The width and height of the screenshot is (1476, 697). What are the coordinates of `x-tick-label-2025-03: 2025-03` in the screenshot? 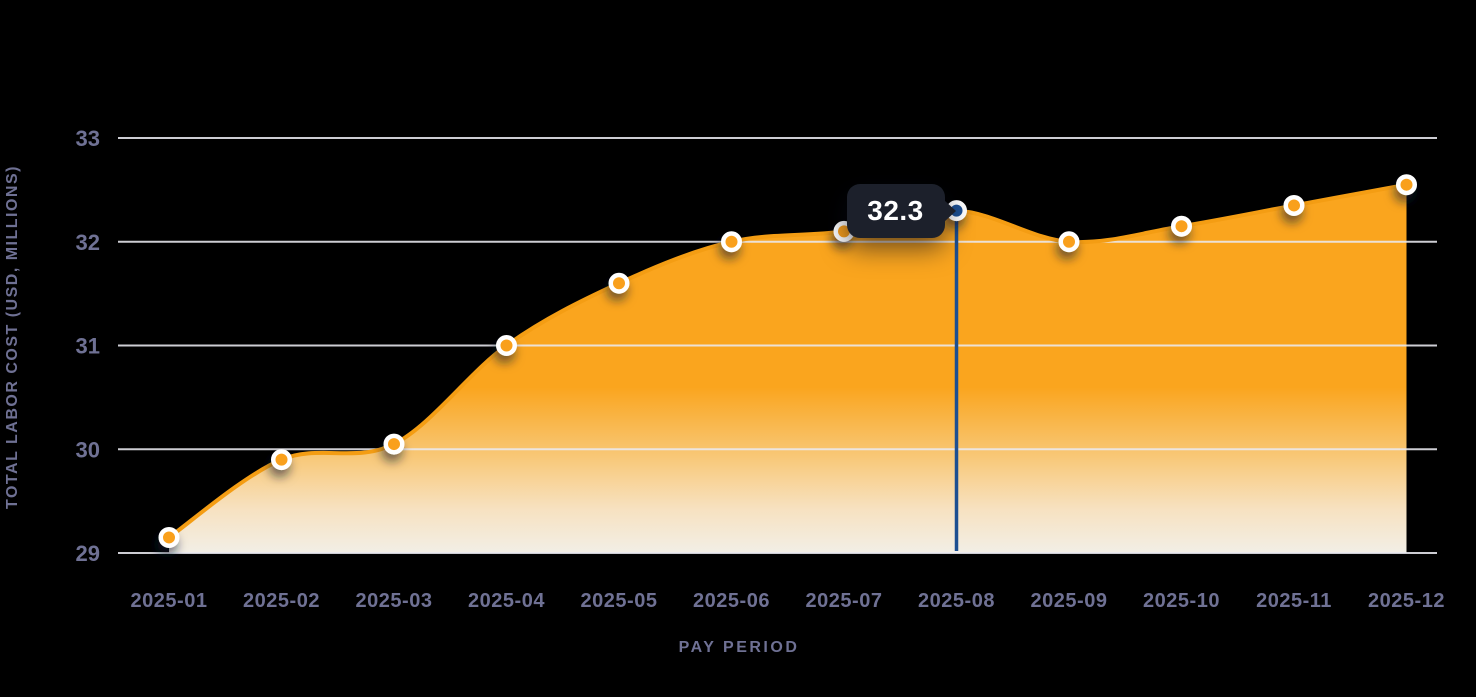 It's located at (394, 601).